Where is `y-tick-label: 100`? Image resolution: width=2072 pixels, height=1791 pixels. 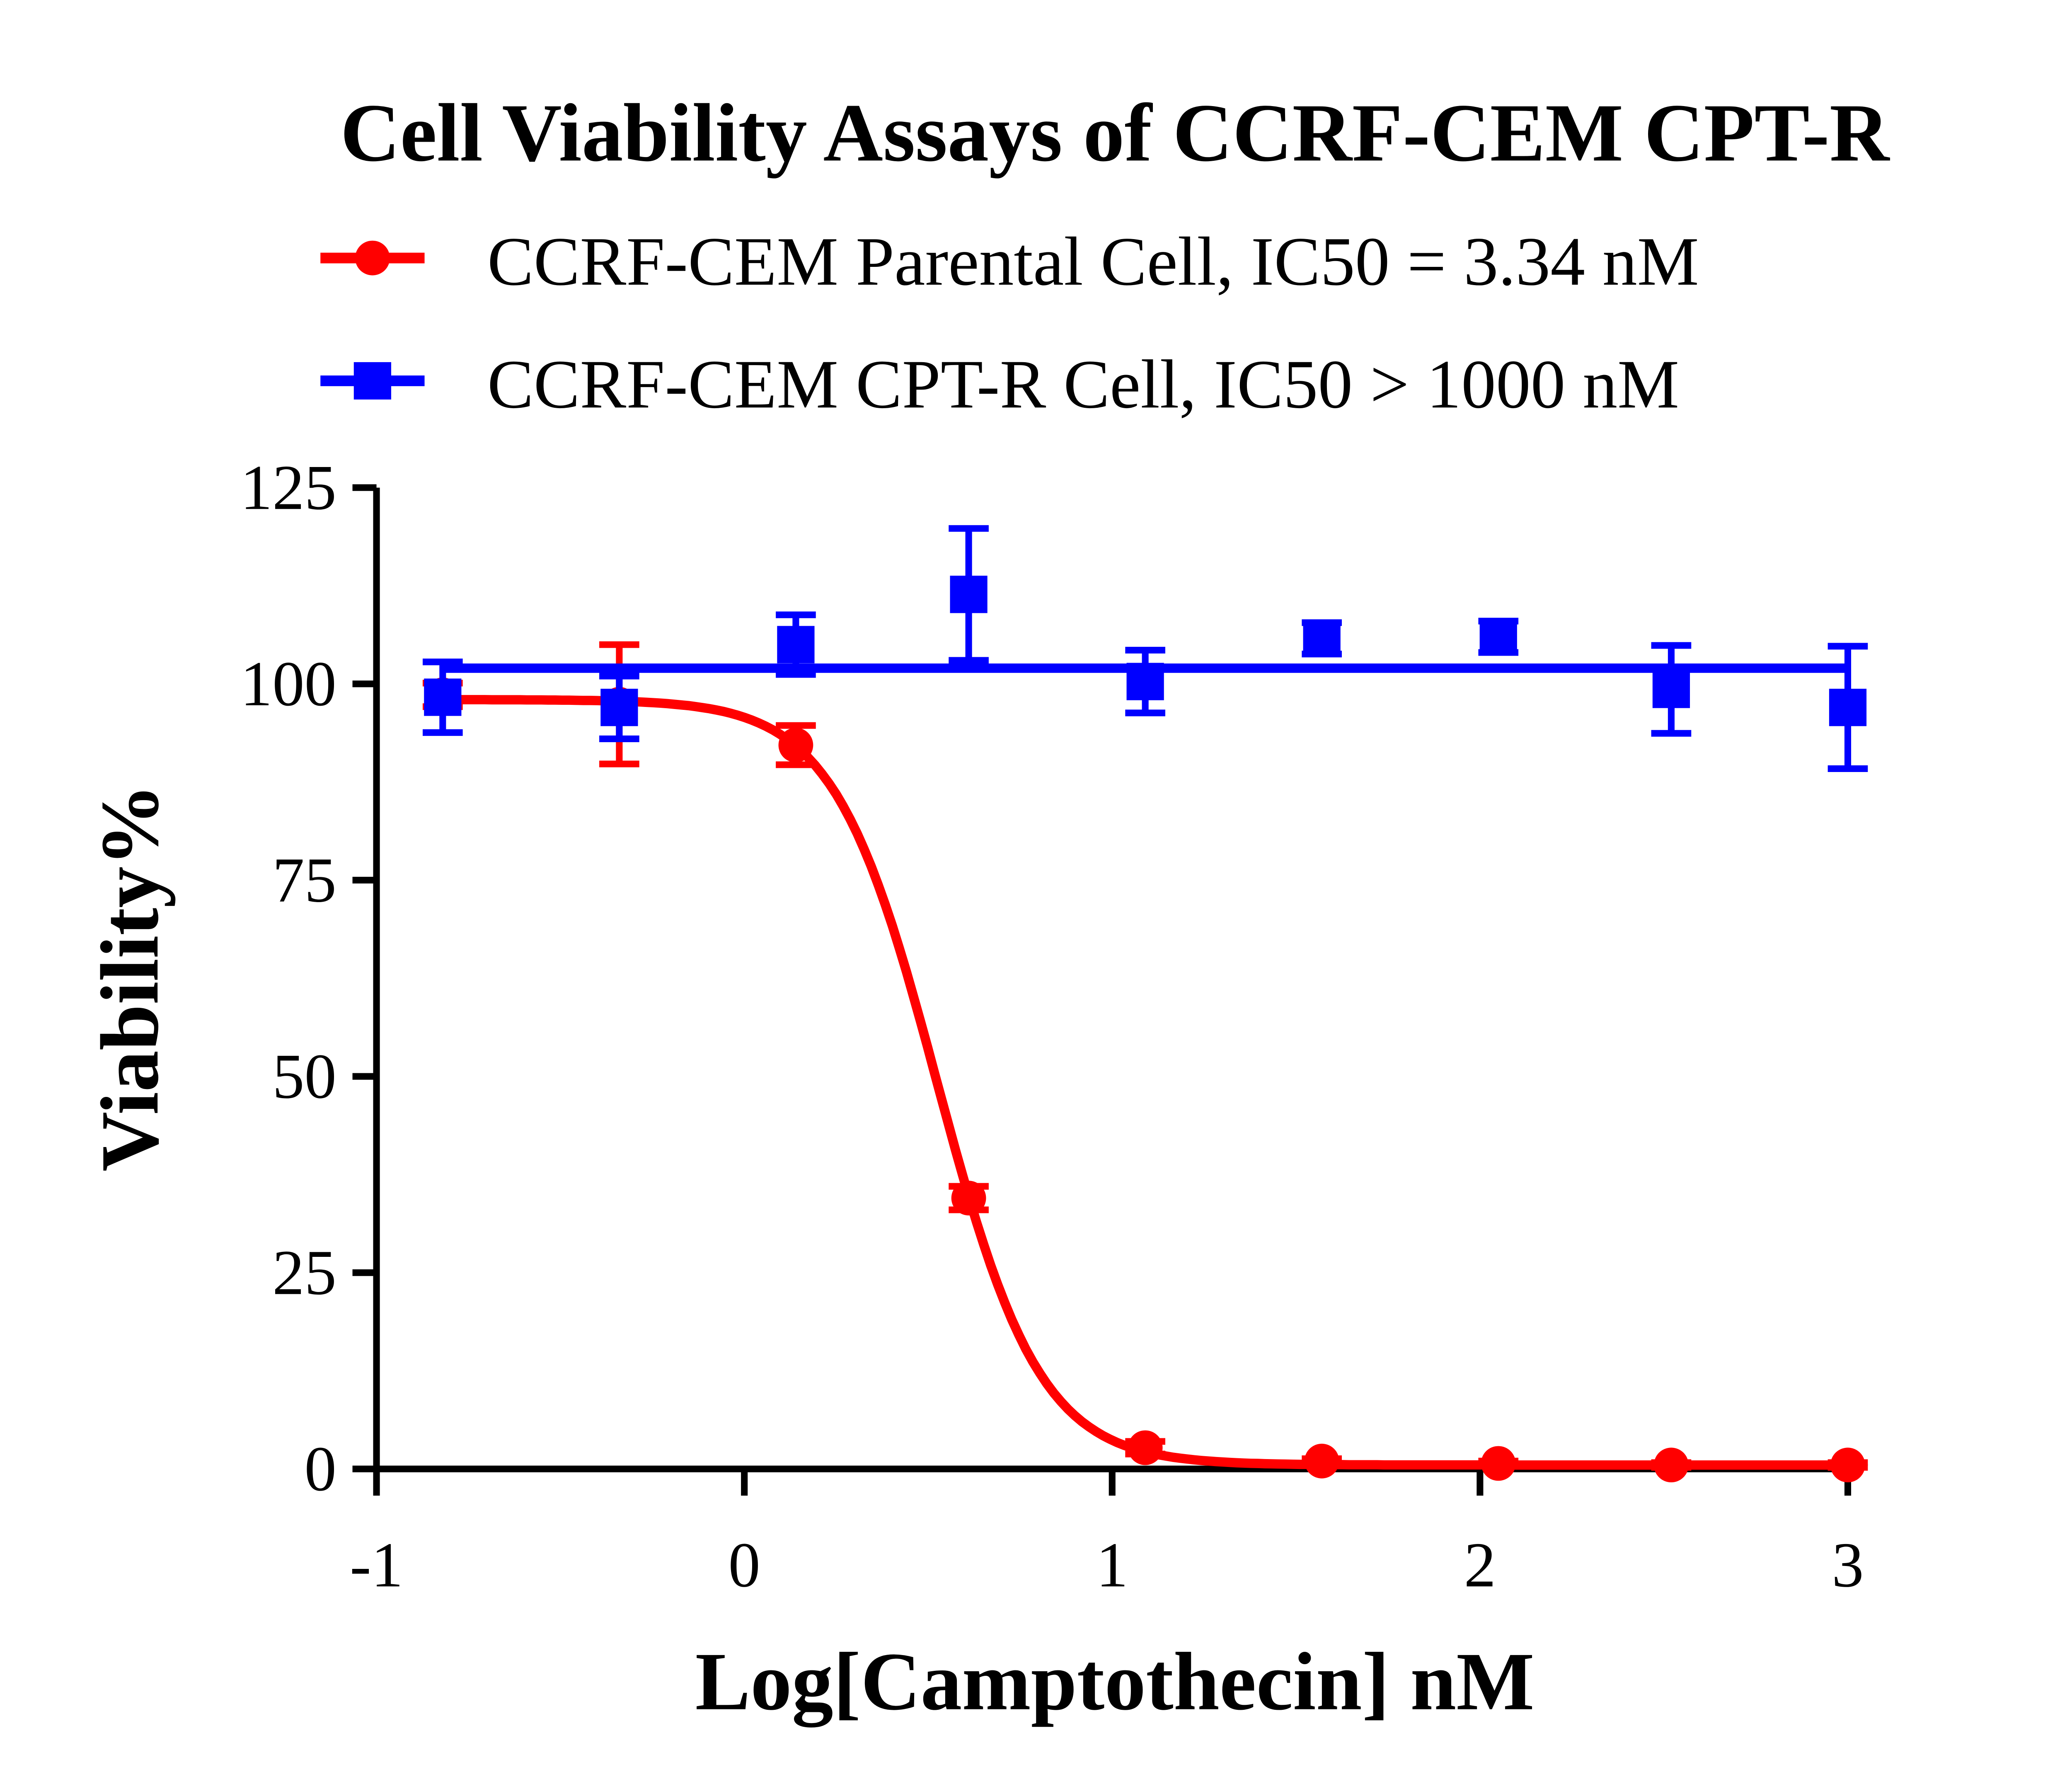
y-tick-label: 100 is located at coordinates (288, 684).